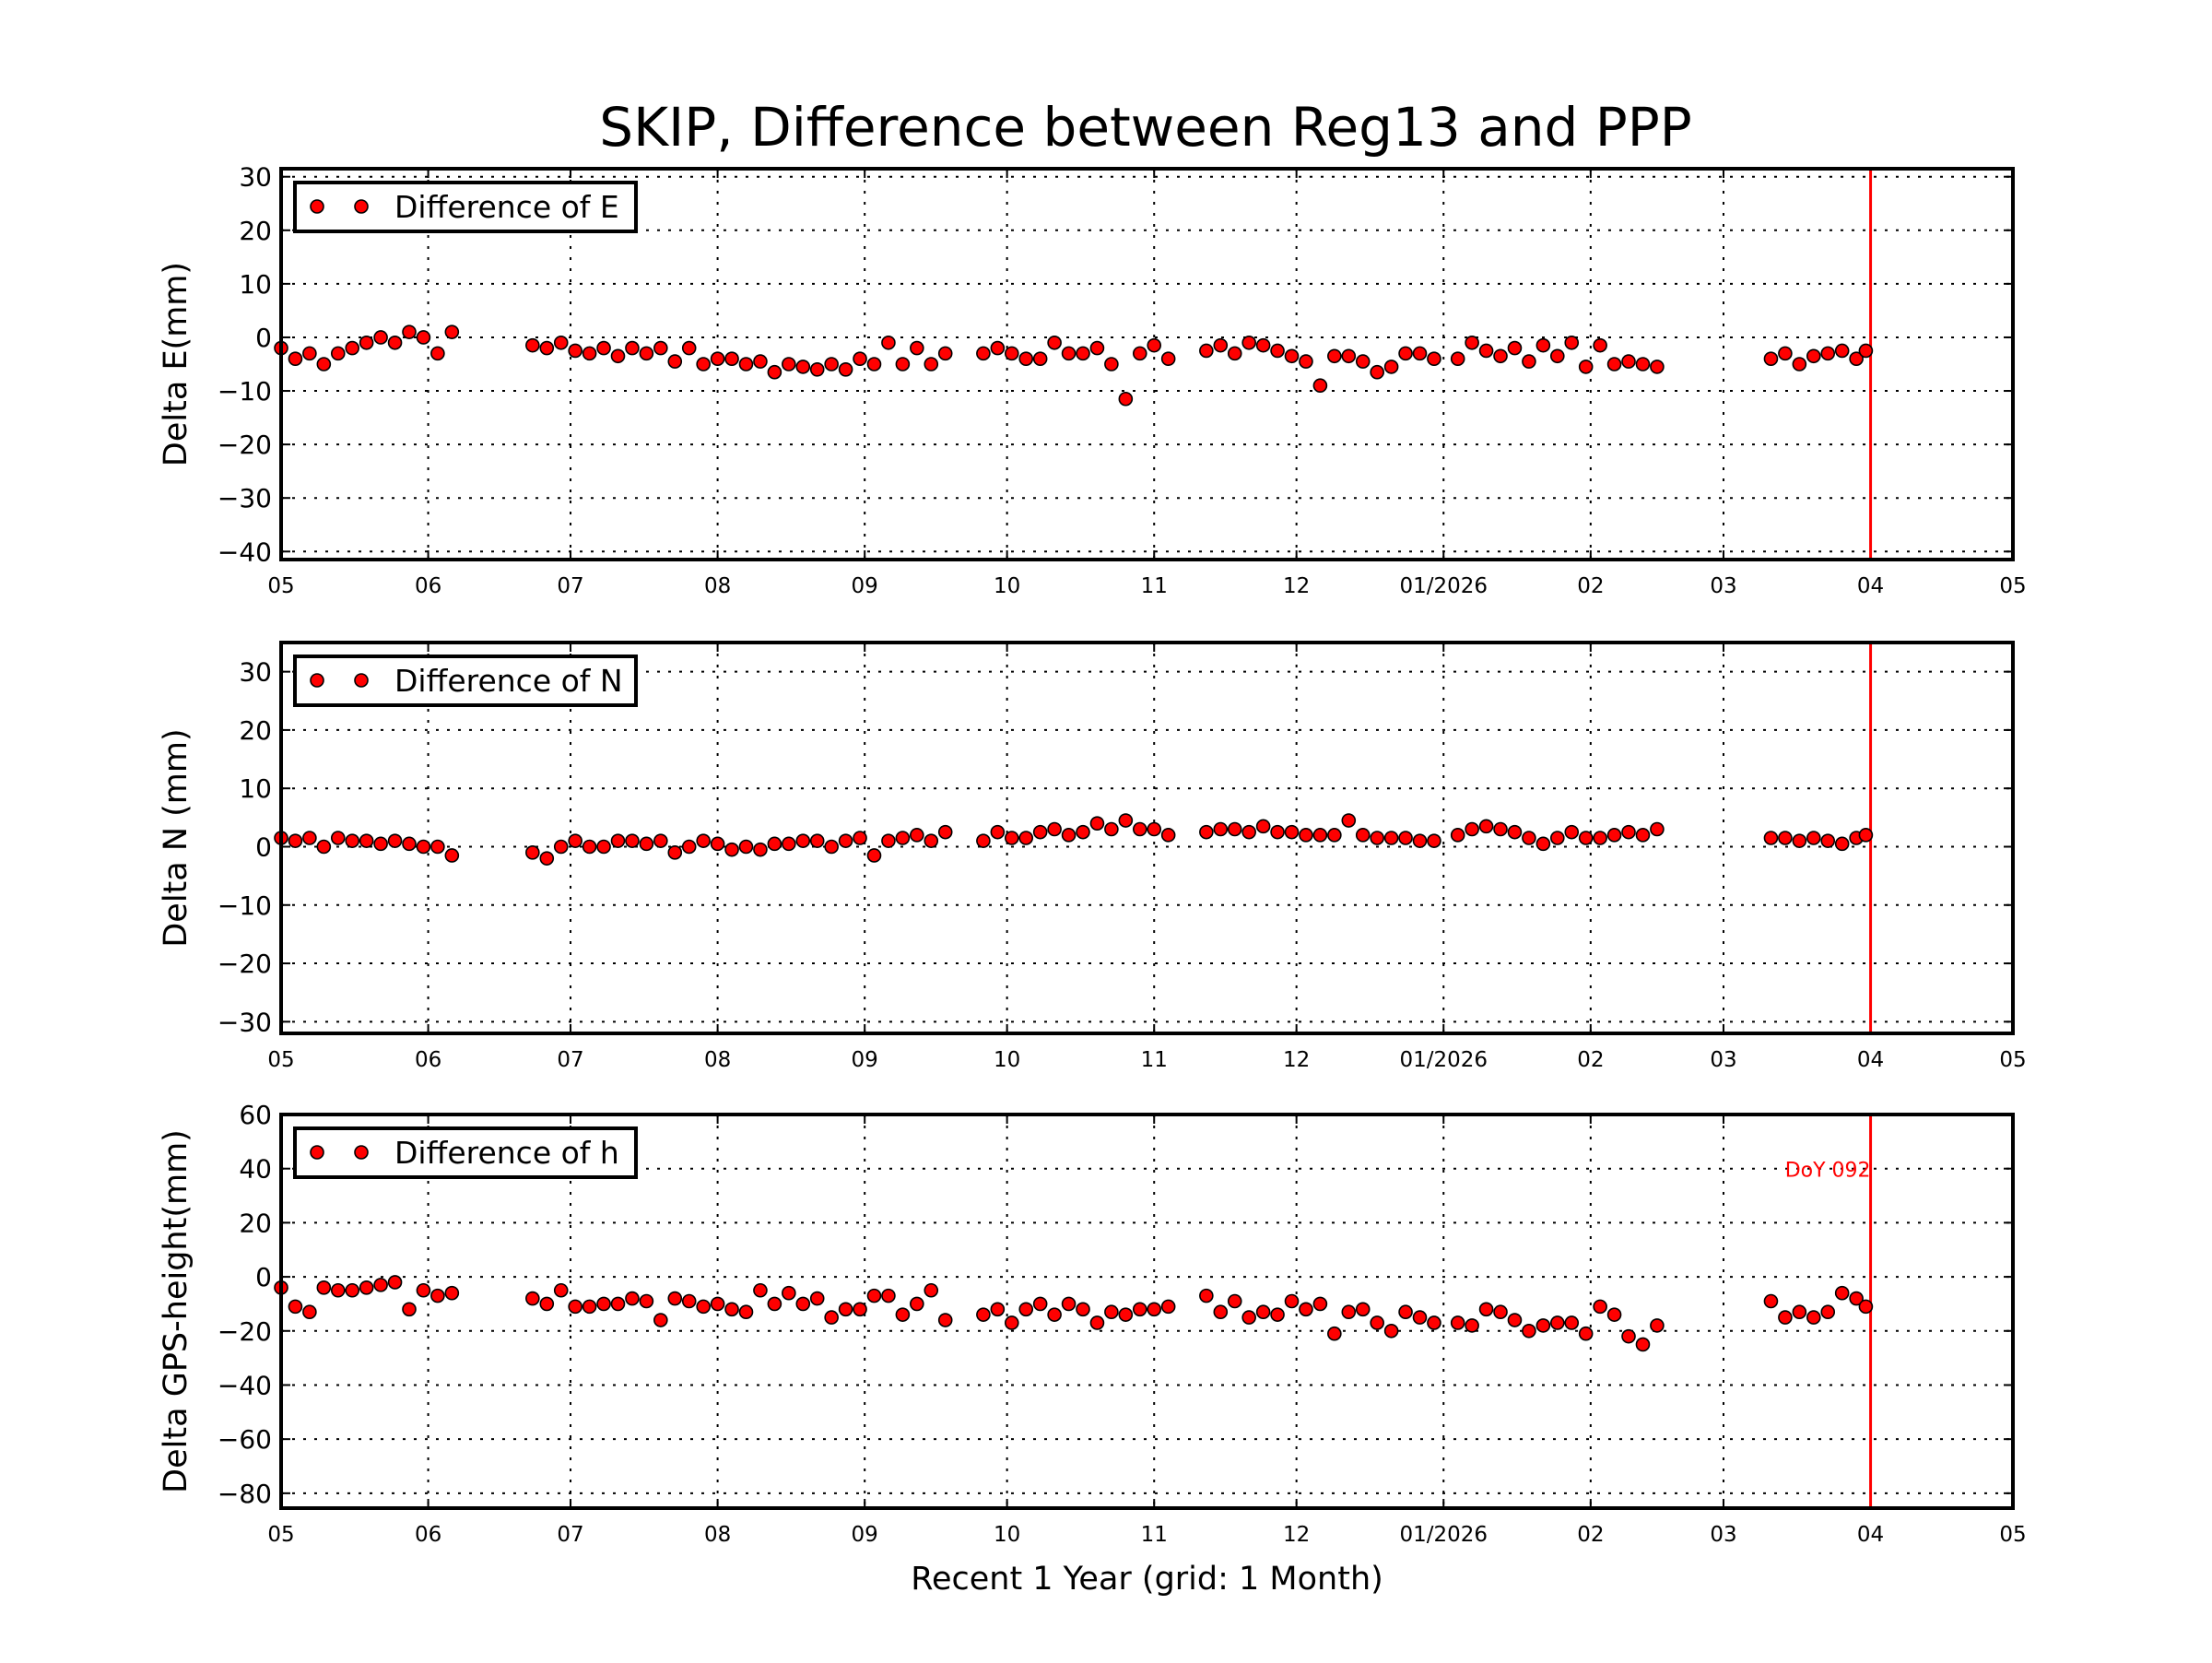  I want to click on x-tick-label: 06, so click(428, 1535).